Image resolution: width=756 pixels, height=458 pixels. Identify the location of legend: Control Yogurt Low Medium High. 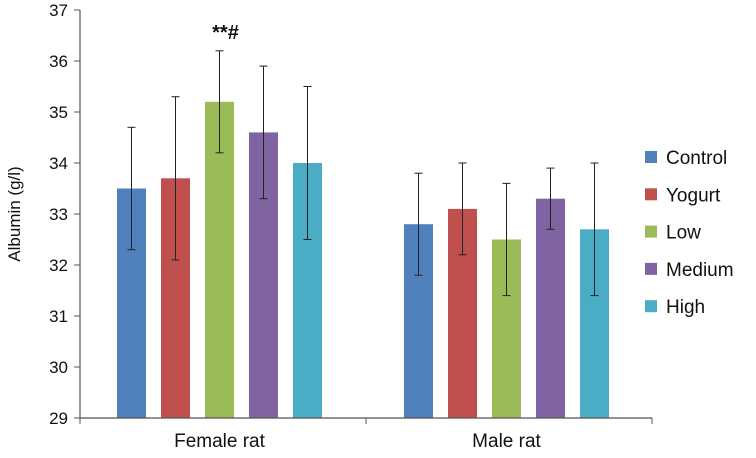
(689, 233).